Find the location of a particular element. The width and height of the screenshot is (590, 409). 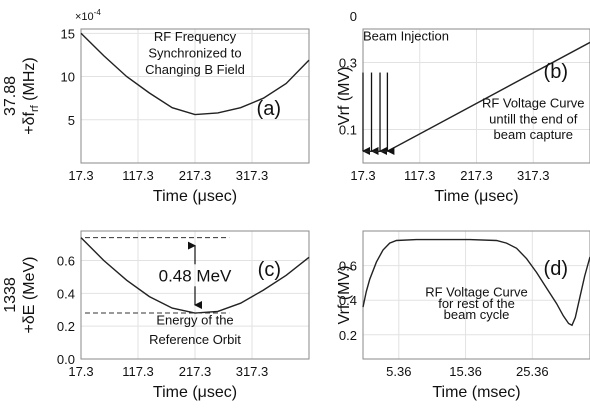

plot-frame-d is located at coordinates (476, 295).